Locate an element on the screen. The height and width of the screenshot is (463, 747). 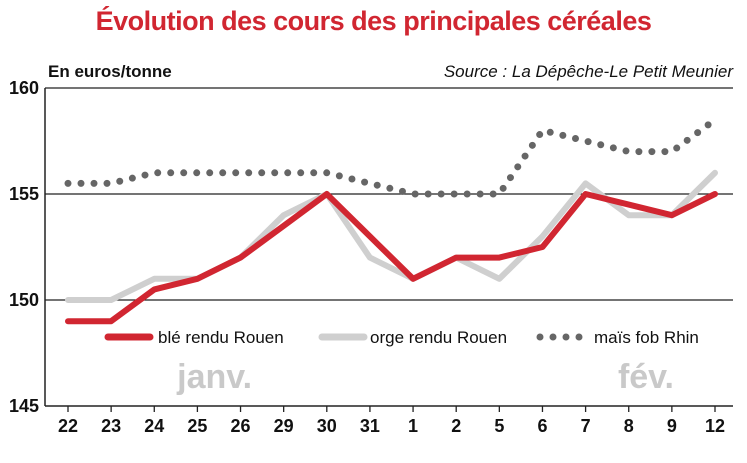
x-tick-9: 9 is located at coordinates (672, 426).